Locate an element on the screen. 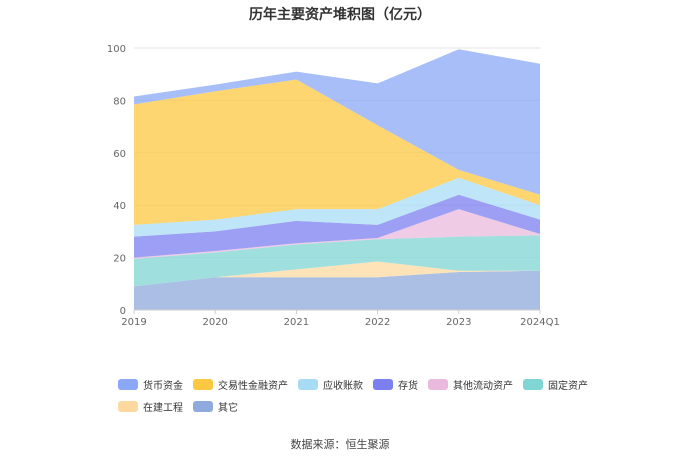 The width and height of the screenshot is (680, 460). x-tick-label: 2021 is located at coordinates (296, 322).